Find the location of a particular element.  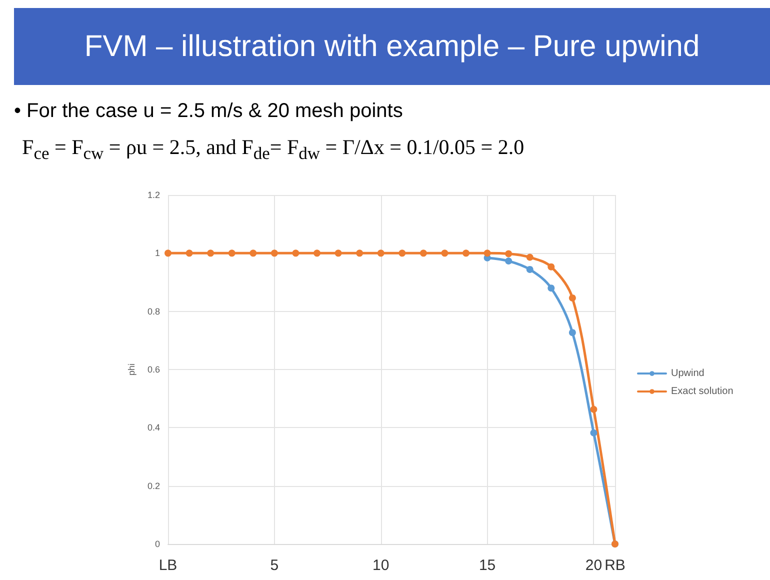

text: F$_{ce}$ = F$_{cw}$ = ρu = 2.5, and F$_{de}$= F$_{dw}$ = Γ/Δx = 0.1/0.05 = 2.0 is located at coordinates (273, 149).